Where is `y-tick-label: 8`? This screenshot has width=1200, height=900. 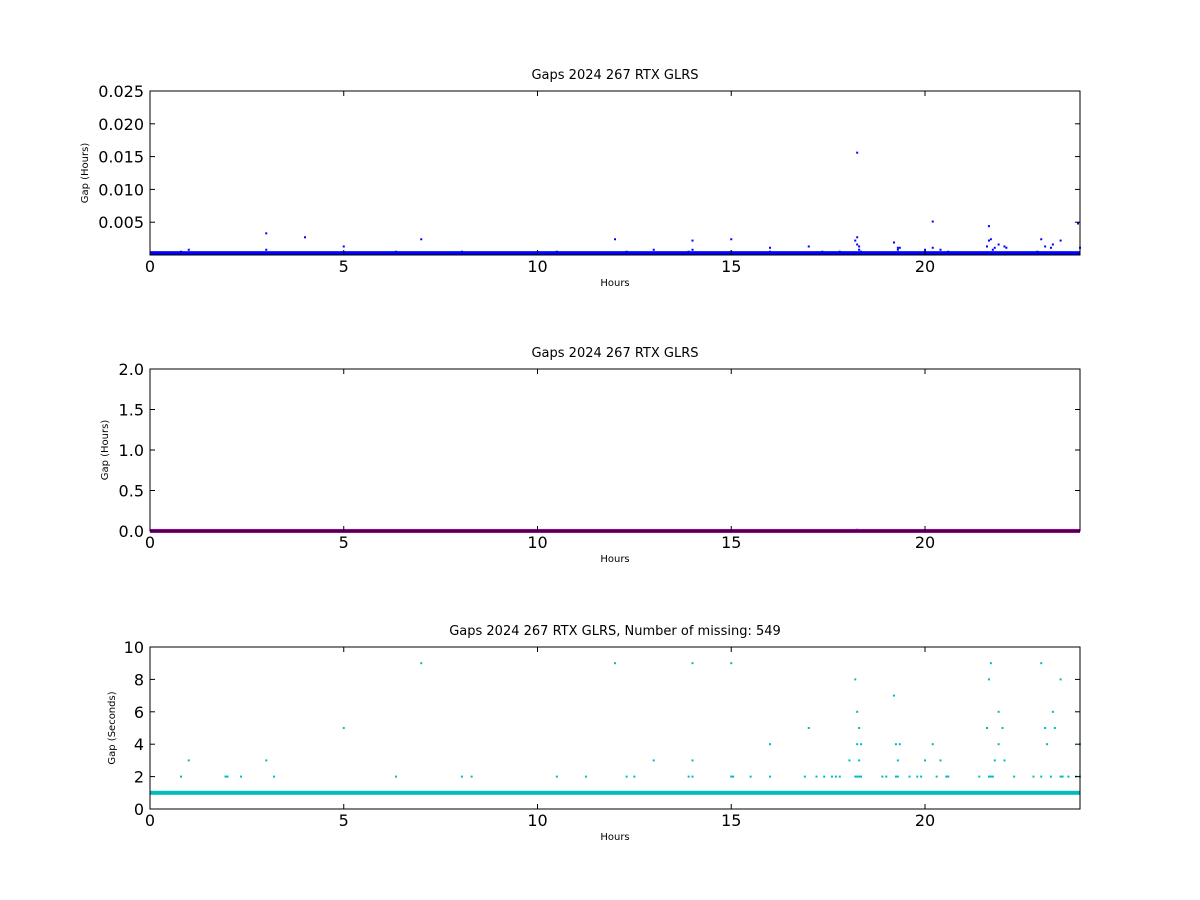
y-tick-label: 8 is located at coordinates (139, 679).